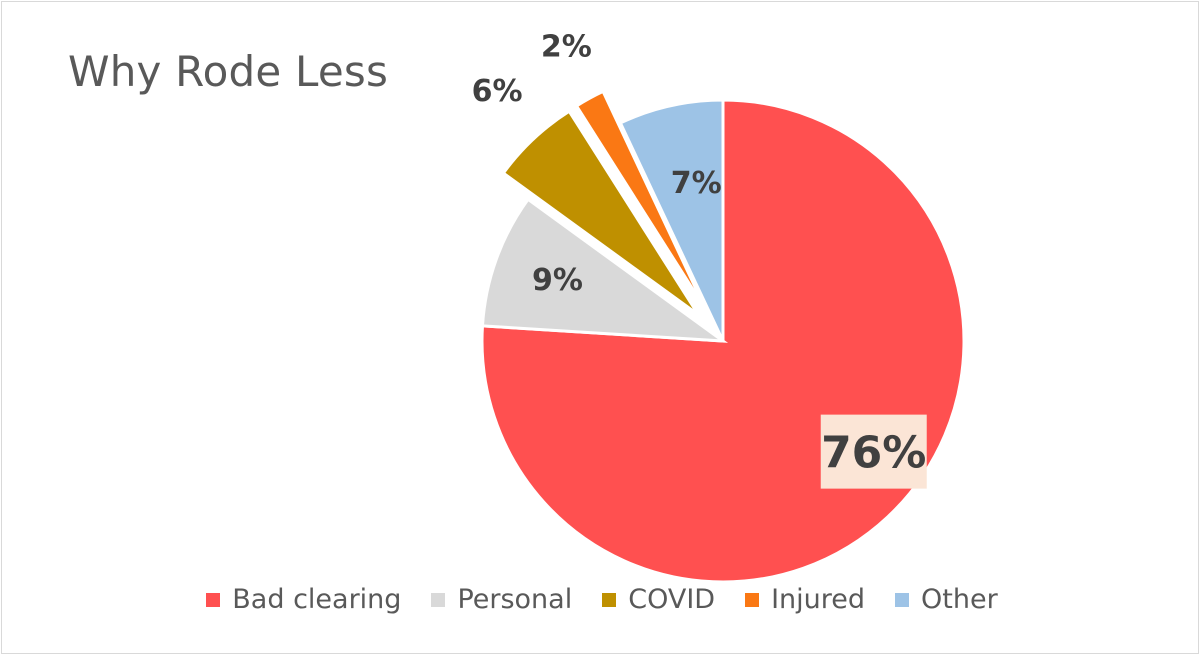 This screenshot has height=655, width=1200. I want to click on data-label-covid: 6%, so click(497, 91).